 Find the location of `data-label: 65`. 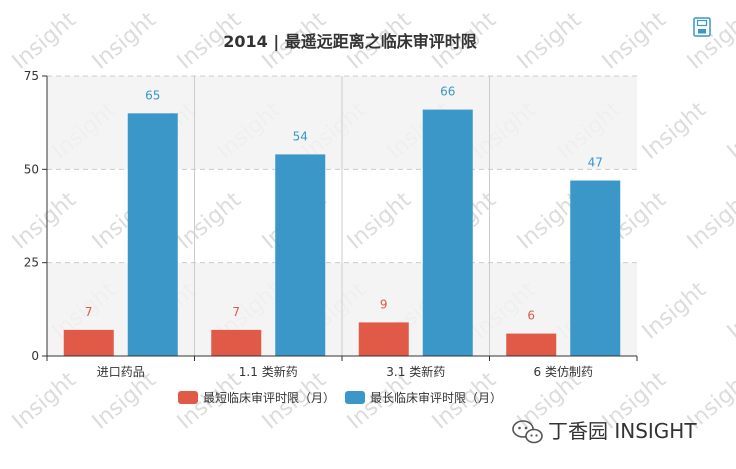

data-label: 65 is located at coordinates (152, 95).